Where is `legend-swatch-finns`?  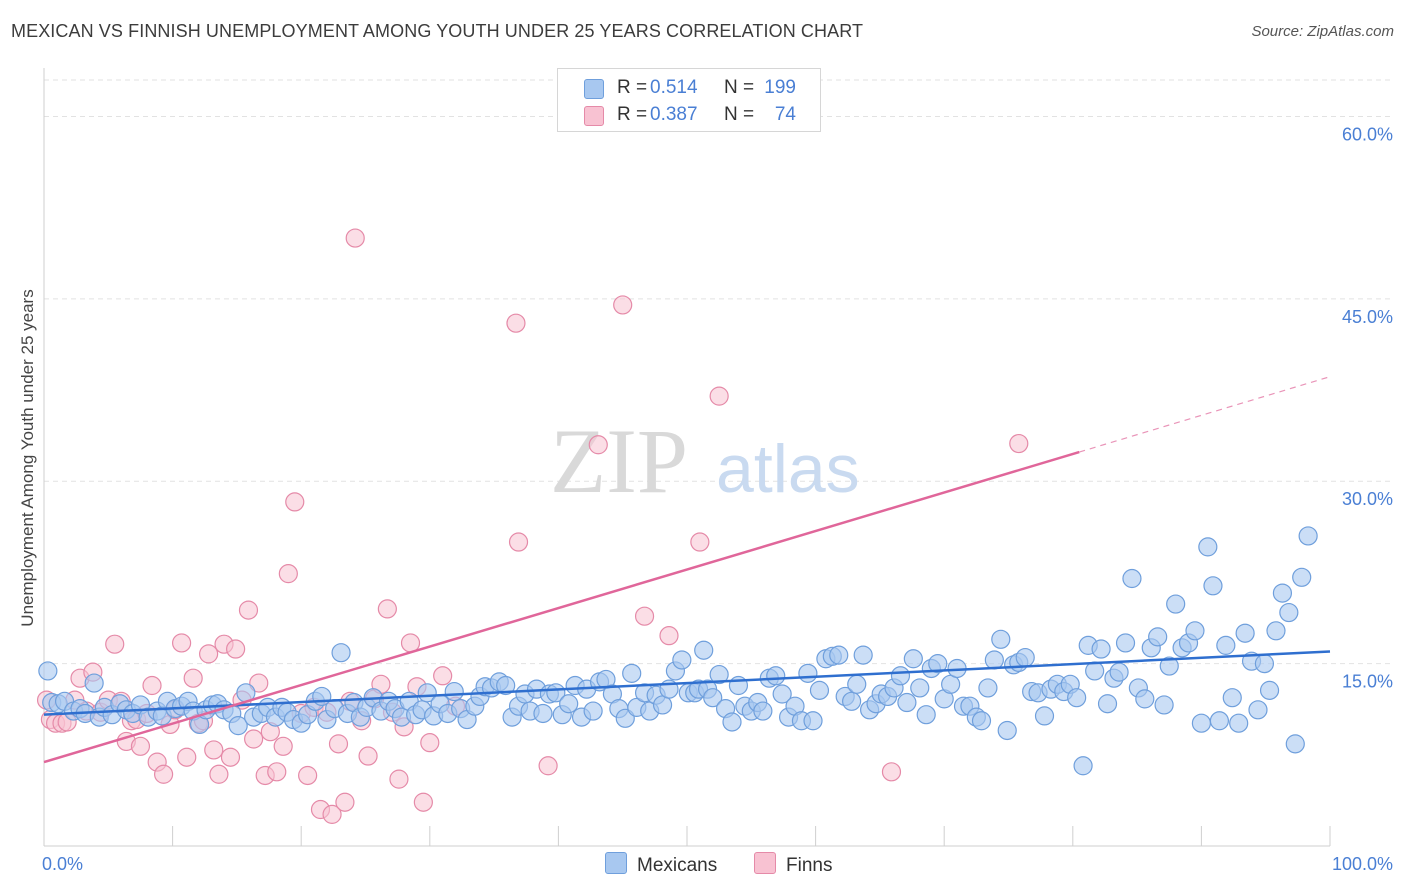 legend-swatch-finns is located at coordinates (594, 116).